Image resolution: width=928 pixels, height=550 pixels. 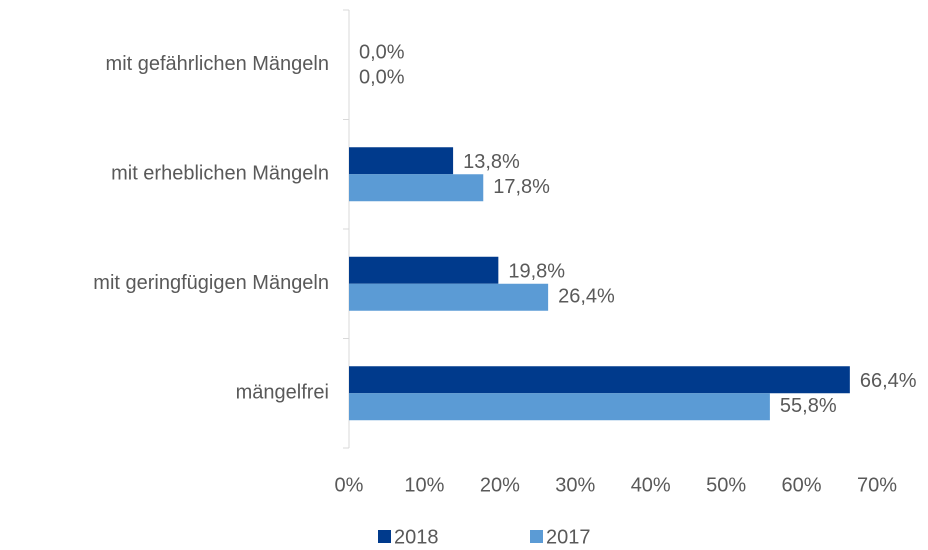 What do you see at coordinates (416, 537) in the screenshot?
I see `legend-label: 2018` at bounding box center [416, 537].